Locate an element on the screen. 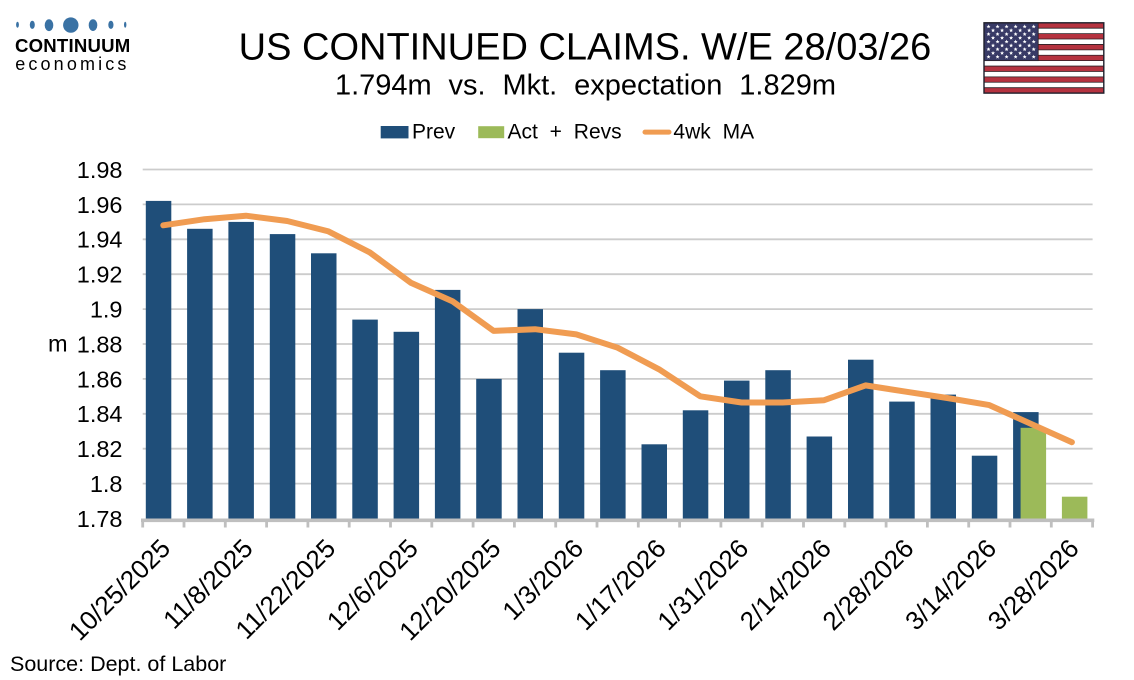 Image resolution: width=1134 pixels, height=680 pixels. svg-text: 1.82 is located at coordinates (100, 449).